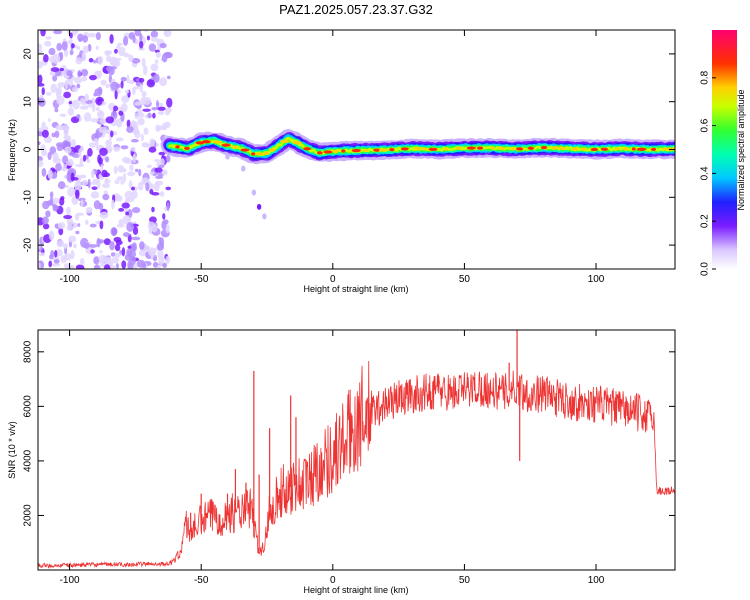 This screenshot has height=600, width=750. What do you see at coordinates (705, 269) in the screenshot?
I see `colorbar-tick-label: 0.0` at bounding box center [705, 269].